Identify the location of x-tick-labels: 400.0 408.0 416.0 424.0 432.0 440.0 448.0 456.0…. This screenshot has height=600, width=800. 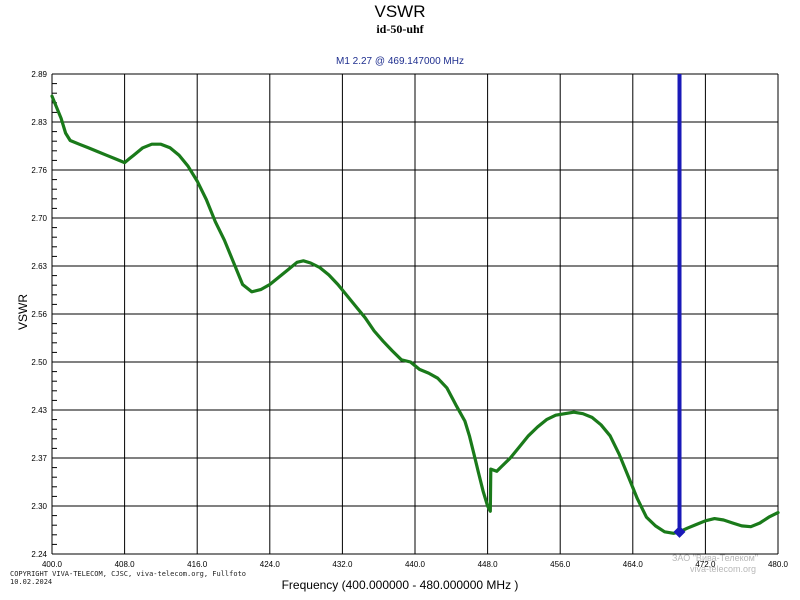
(415, 564).